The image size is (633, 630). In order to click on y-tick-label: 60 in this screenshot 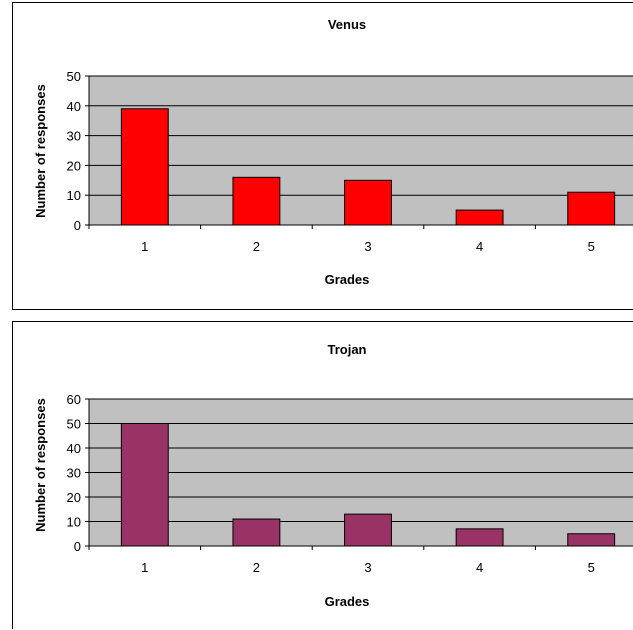, I will do `click(74, 399)`.